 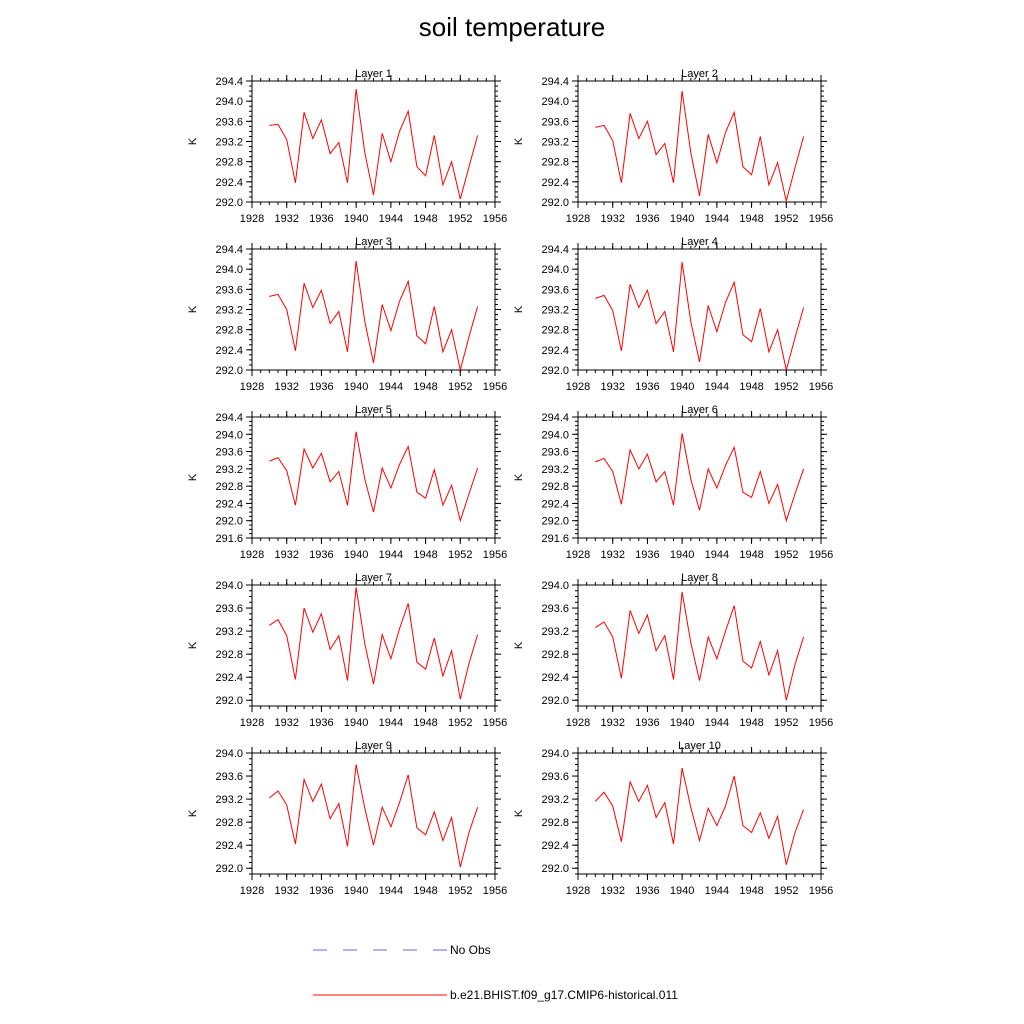 What do you see at coordinates (229, 539) in the screenshot?
I see `y-tick-label: 291.6` at bounding box center [229, 539].